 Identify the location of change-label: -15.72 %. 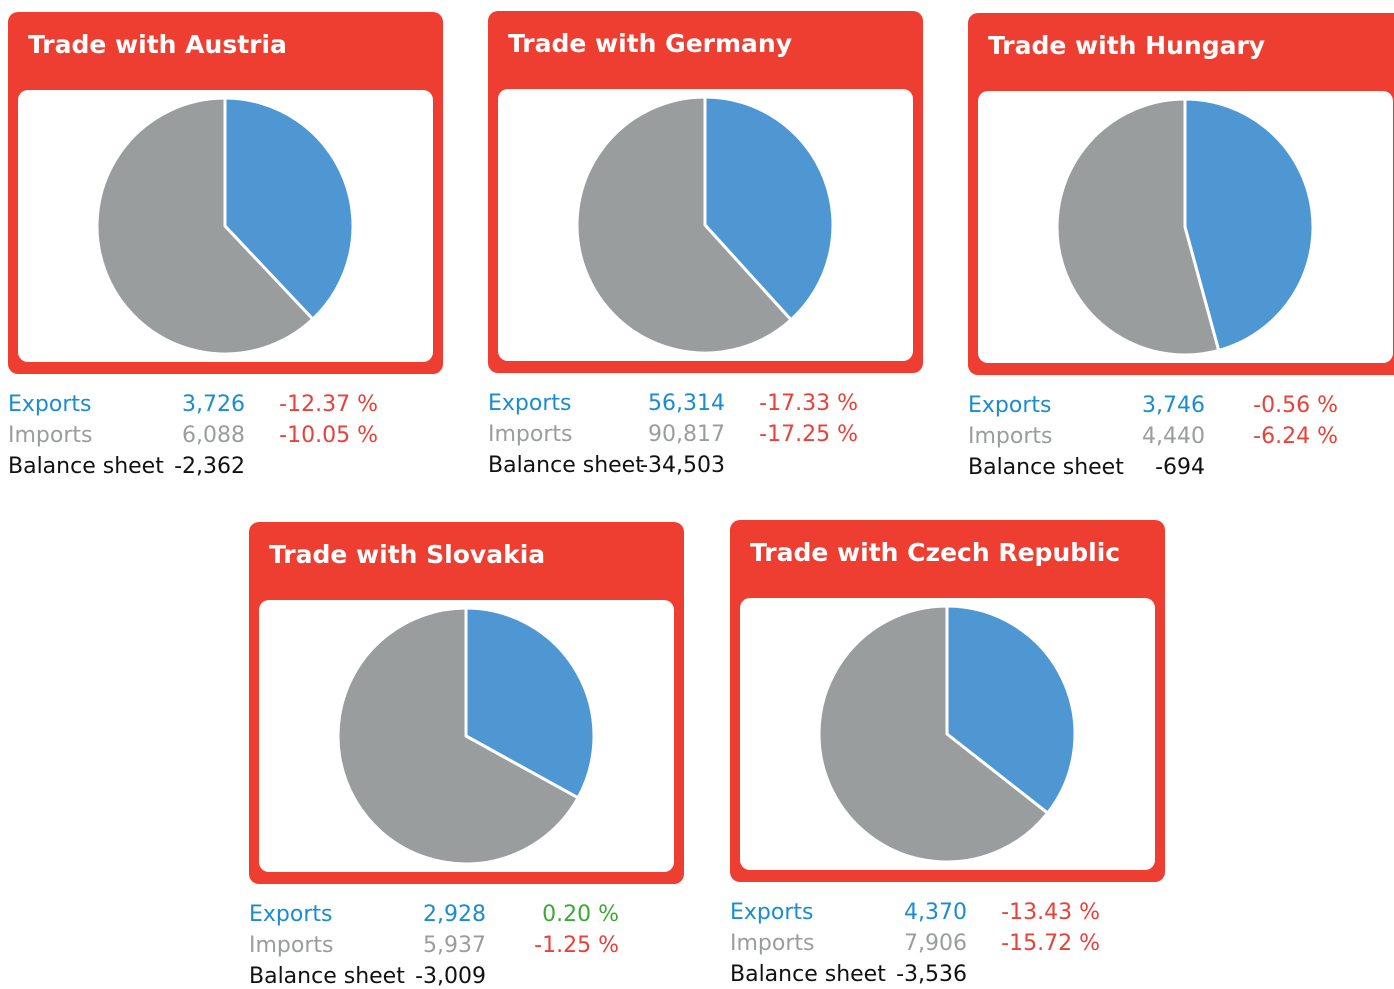
(1050, 943).